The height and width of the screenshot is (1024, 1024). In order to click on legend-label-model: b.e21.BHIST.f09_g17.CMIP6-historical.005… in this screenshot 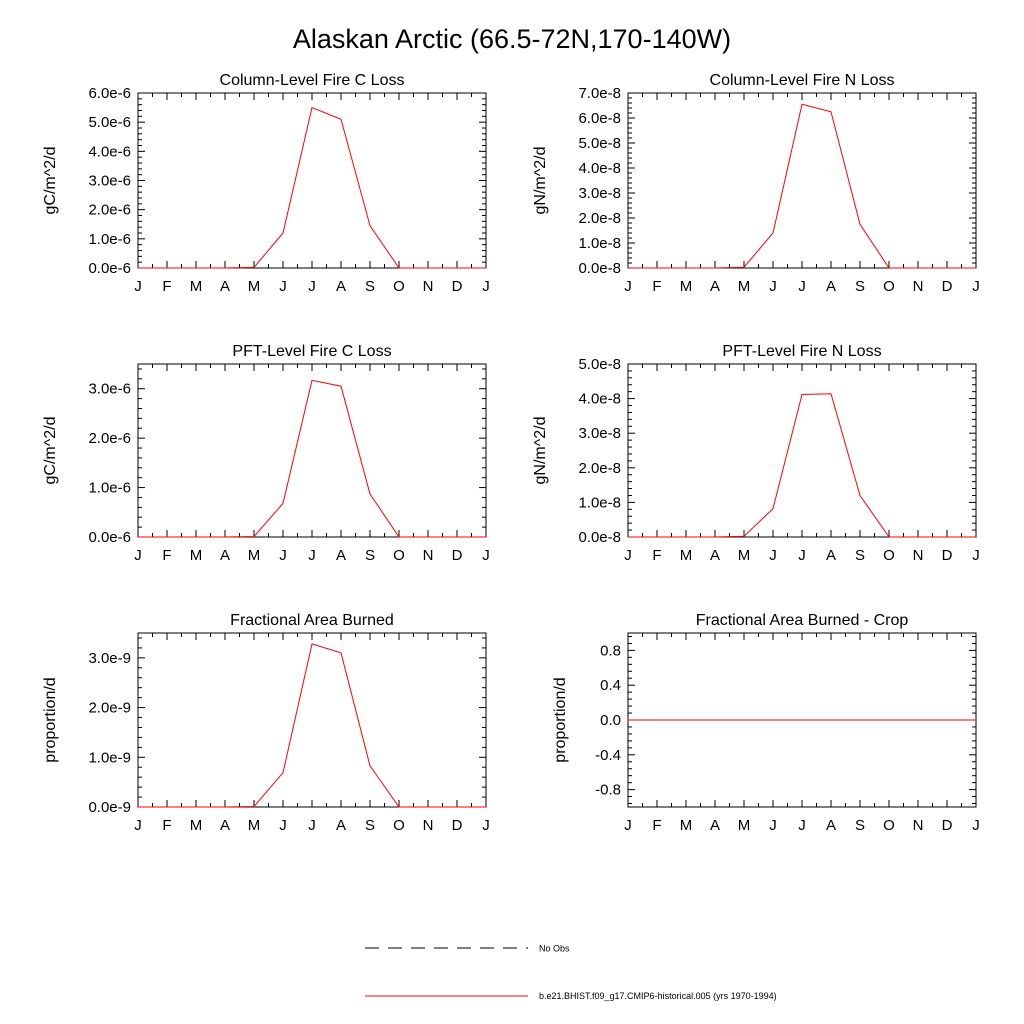, I will do `click(658, 996)`.